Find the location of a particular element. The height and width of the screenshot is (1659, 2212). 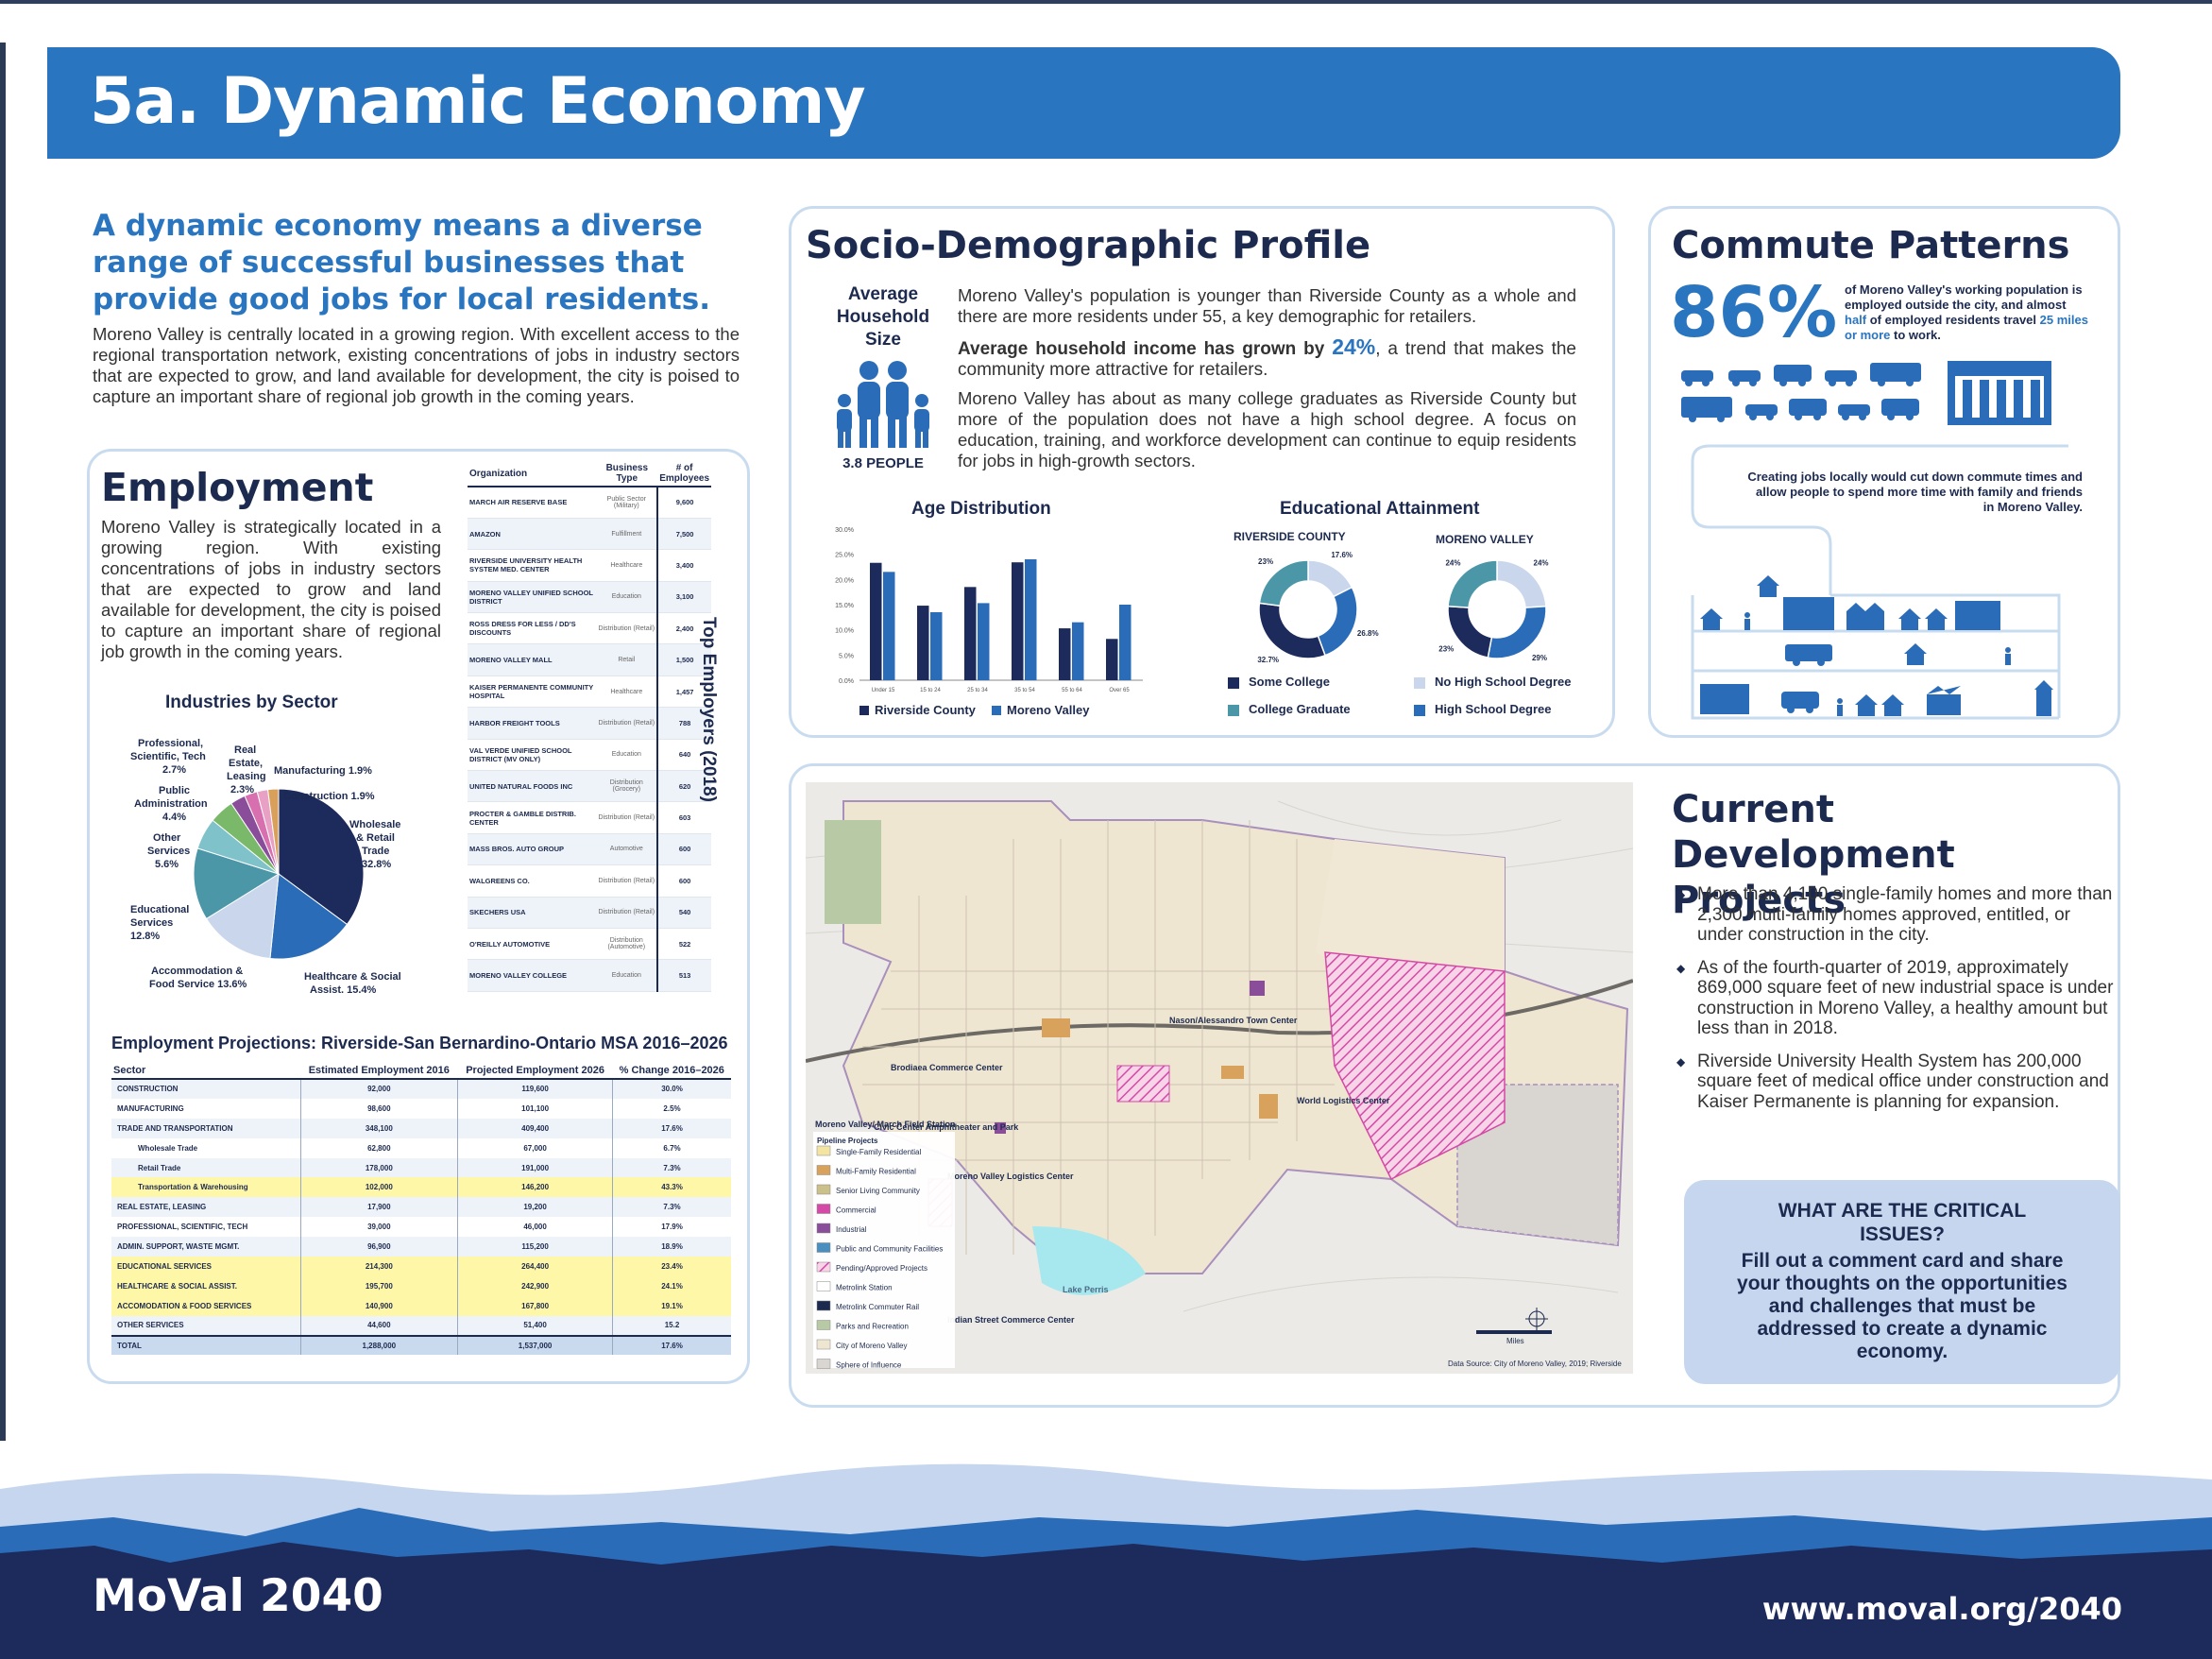

employer-type: Retail is located at coordinates (627, 659).